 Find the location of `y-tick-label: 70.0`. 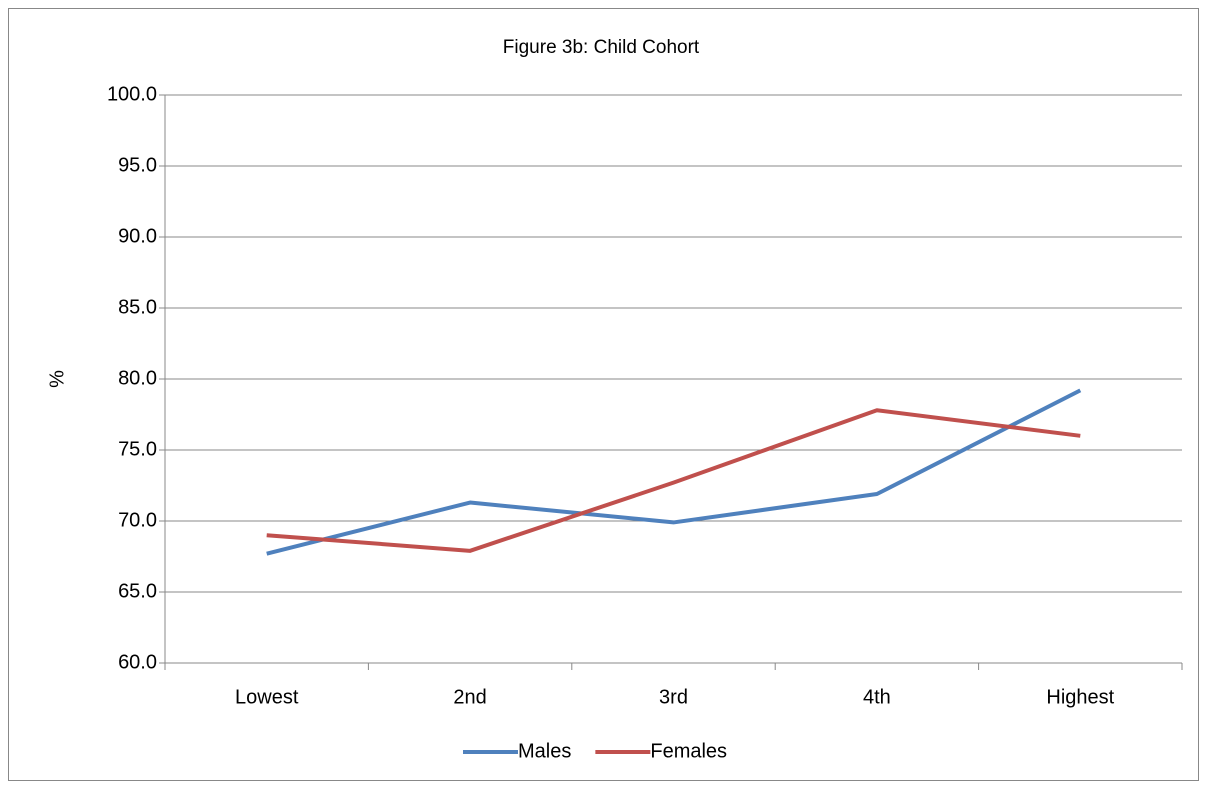

y-tick-label: 70.0 is located at coordinates (137, 520).